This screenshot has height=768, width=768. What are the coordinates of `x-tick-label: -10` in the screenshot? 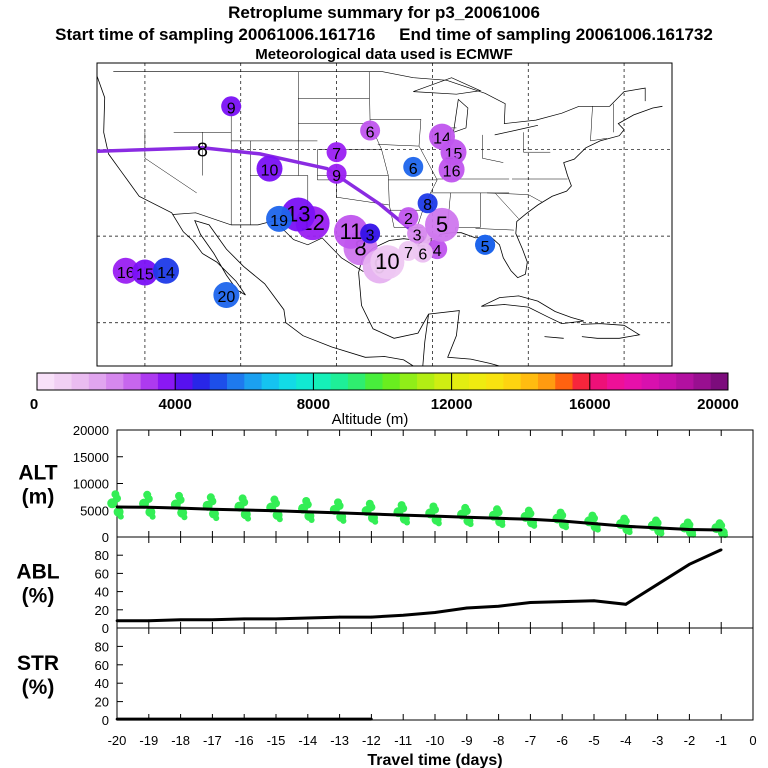 It's located at (435, 740).